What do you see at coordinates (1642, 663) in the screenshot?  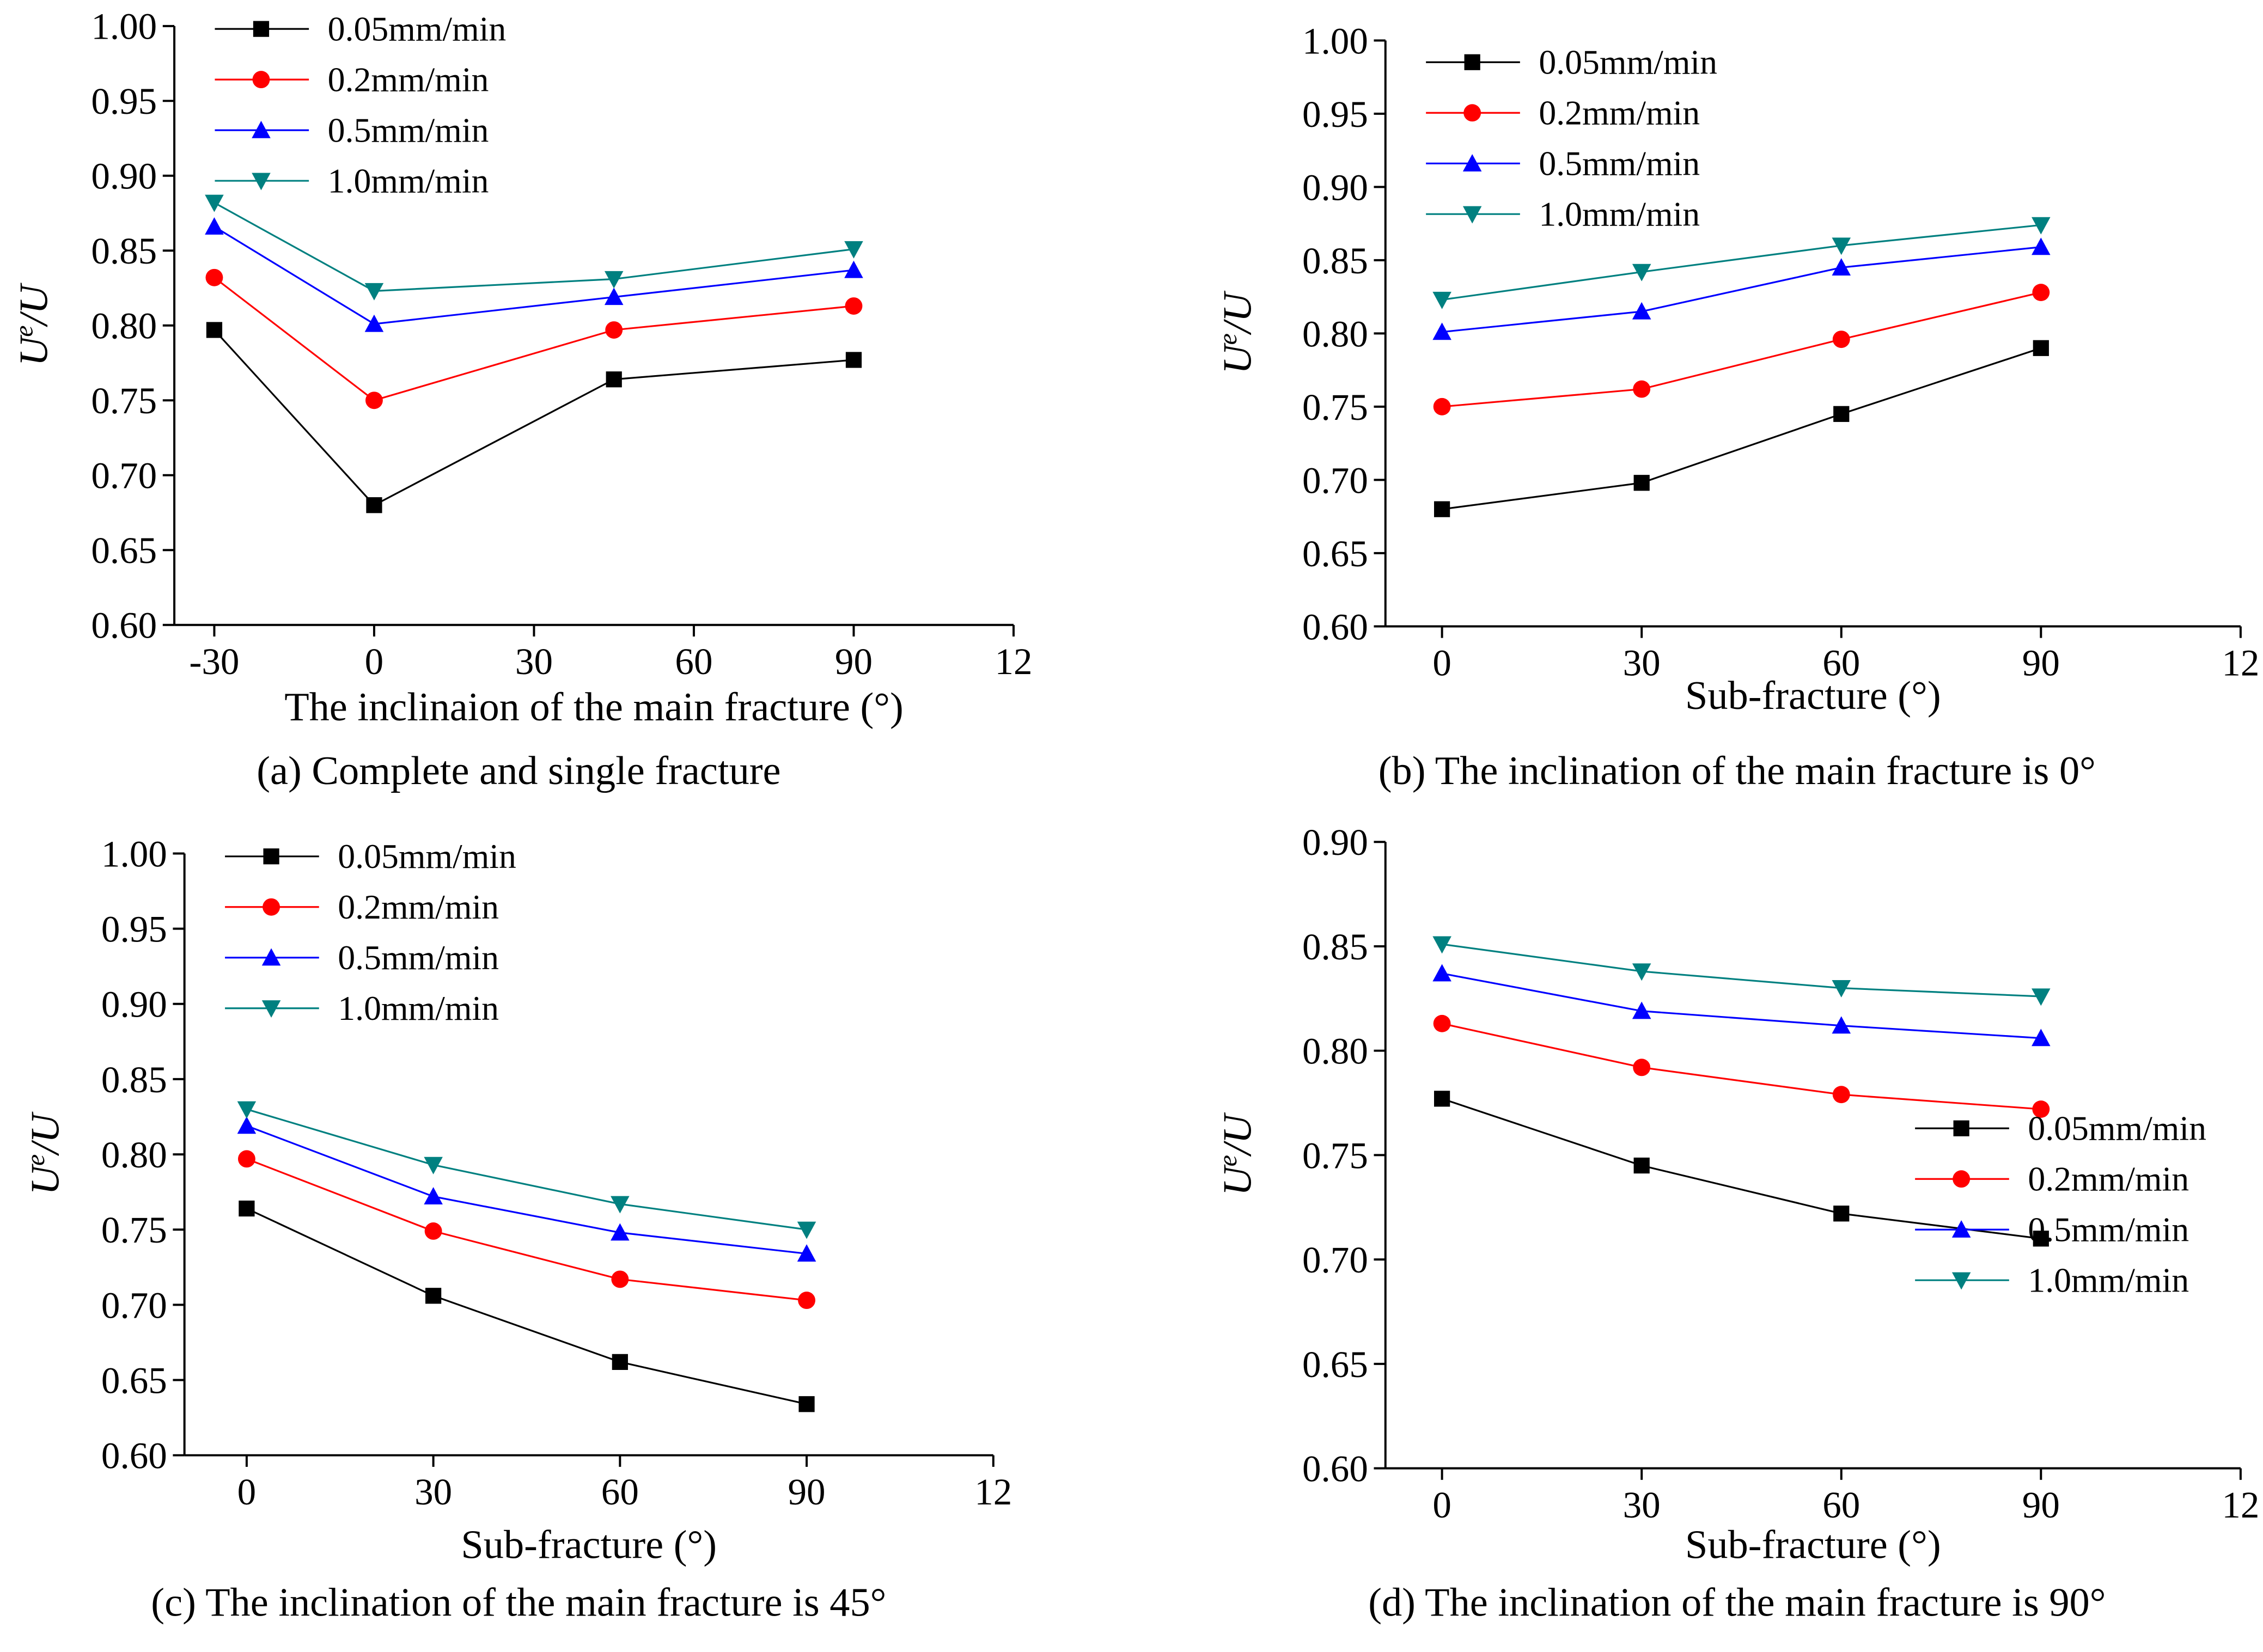 I see `x-tick-label: 30` at bounding box center [1642, 663].